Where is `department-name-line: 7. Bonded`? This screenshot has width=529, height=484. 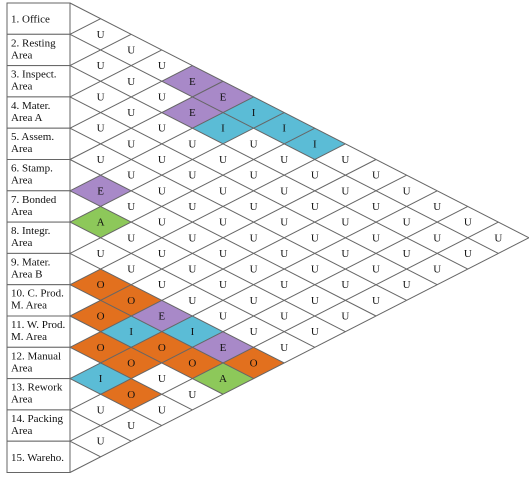 department-name-line: 7. Bonded is located at coordinates (34, 200).